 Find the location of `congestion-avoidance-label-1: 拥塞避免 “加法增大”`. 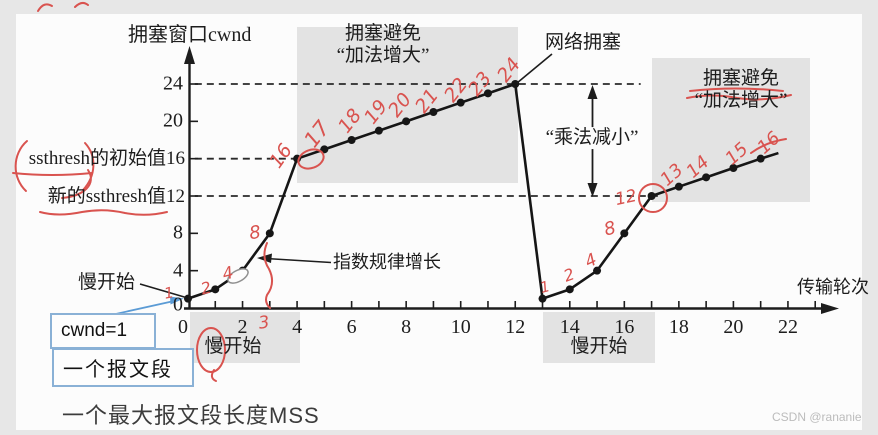

congestion-avoidance-label-1: 拥塞避免 “加法增大” is located at coordinates (383, 45).